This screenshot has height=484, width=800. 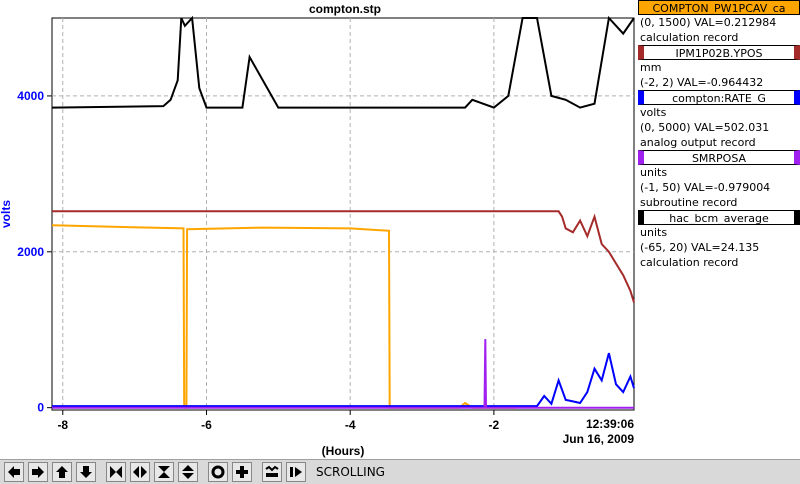 What do you see at coordinates (6, 214) in the screenshot?
I see `y-axis-label: volts` at bounding box center [6, 214].